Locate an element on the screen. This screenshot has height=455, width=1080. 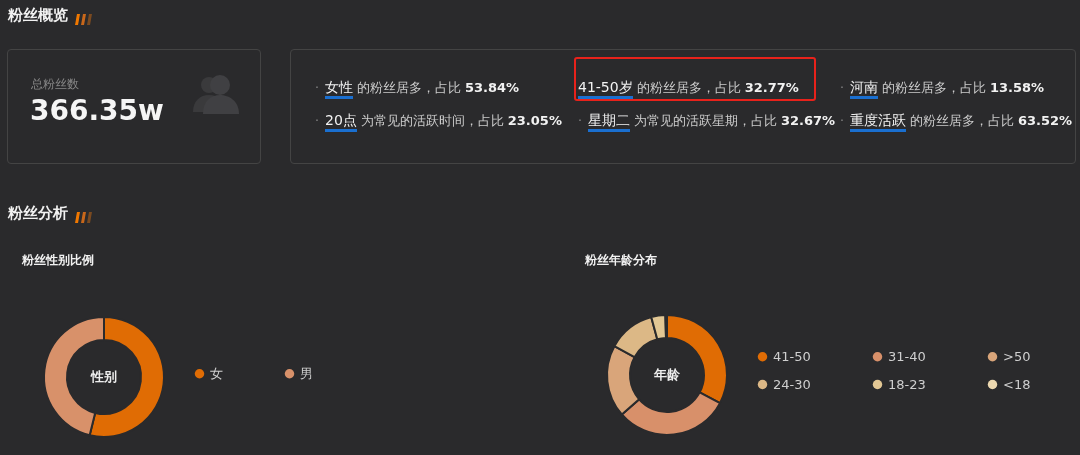
legend-label: 女 is located at coordinates (216, 373).